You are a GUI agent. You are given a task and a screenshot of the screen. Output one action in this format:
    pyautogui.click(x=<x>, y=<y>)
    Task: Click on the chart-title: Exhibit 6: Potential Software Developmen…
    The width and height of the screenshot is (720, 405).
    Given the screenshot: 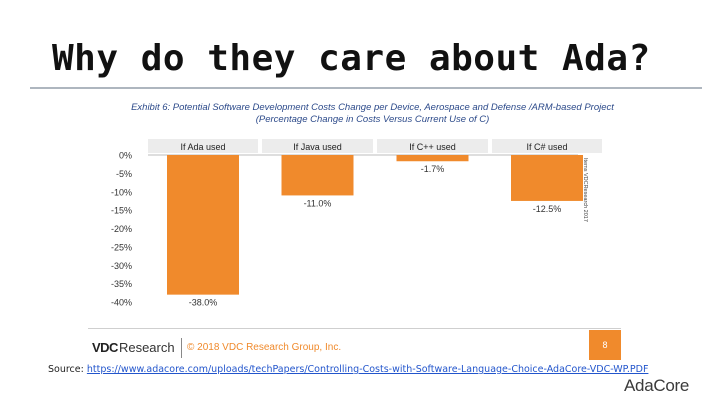 What is the action you would take?
    pyautogui.click(x=372, y=107)
    